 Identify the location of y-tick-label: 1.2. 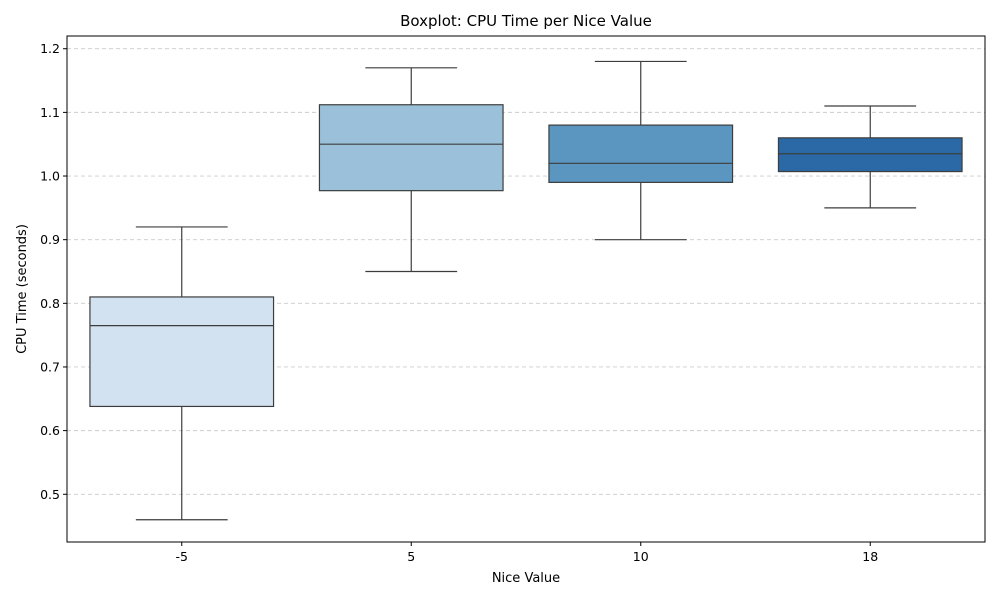
(50, 48).